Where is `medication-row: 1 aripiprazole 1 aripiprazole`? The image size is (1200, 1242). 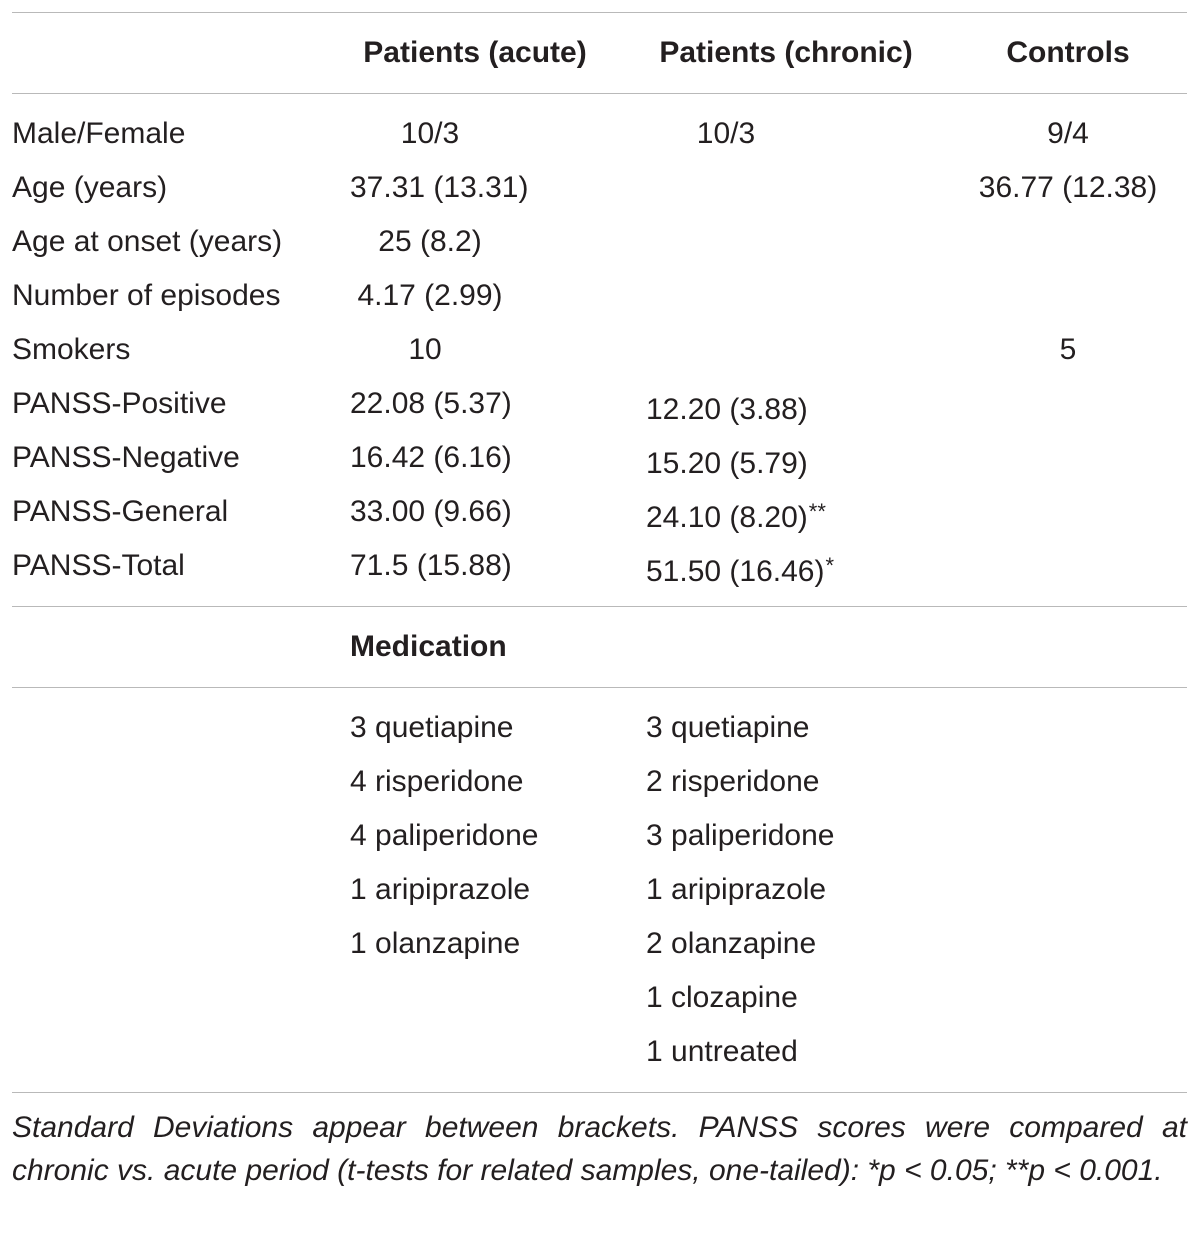 medication-row: 1 aripiprazole 1 aripiprazole is located at coordinates (599, 890).